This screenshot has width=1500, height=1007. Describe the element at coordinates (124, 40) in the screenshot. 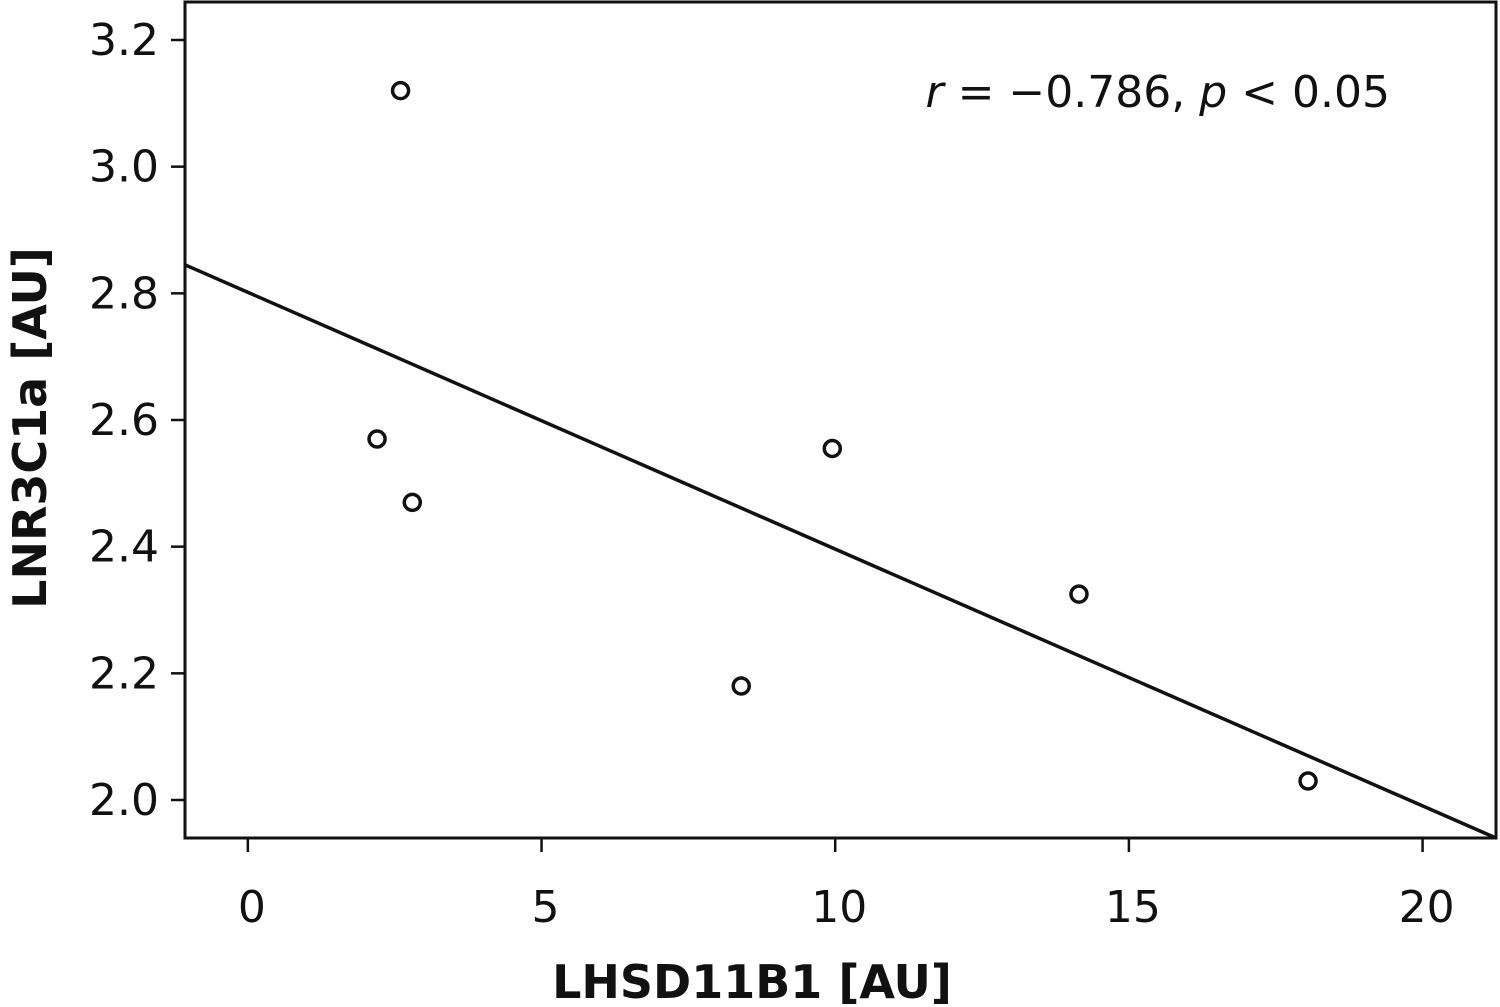

I see `y-tick-label: 3.2` at that location.